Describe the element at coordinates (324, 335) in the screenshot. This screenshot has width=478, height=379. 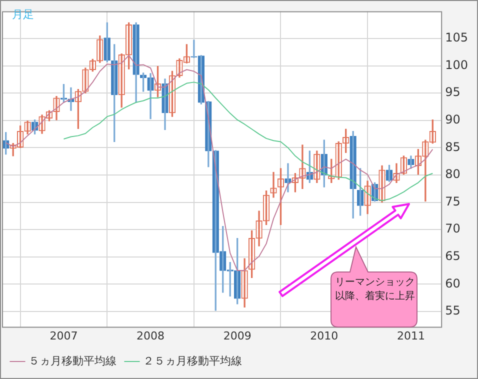
I see `x-tick-label: 2010` at that location.